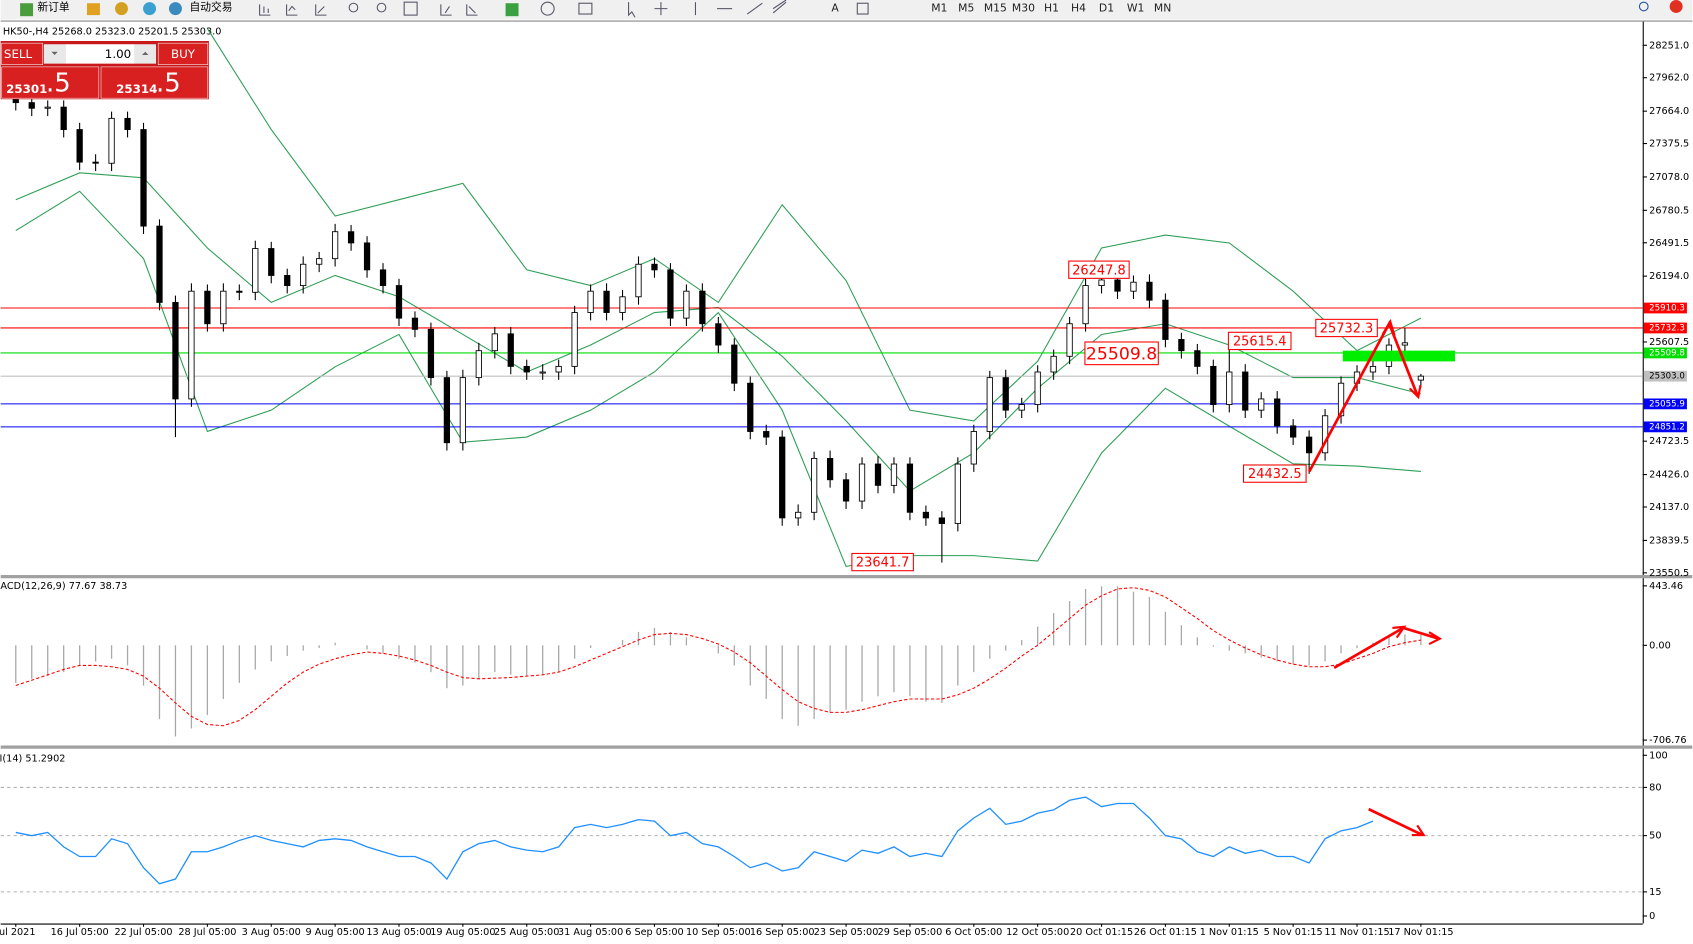 This screenshot has width=1693, height=944. I want to click on sell-button, so click(22, 54).